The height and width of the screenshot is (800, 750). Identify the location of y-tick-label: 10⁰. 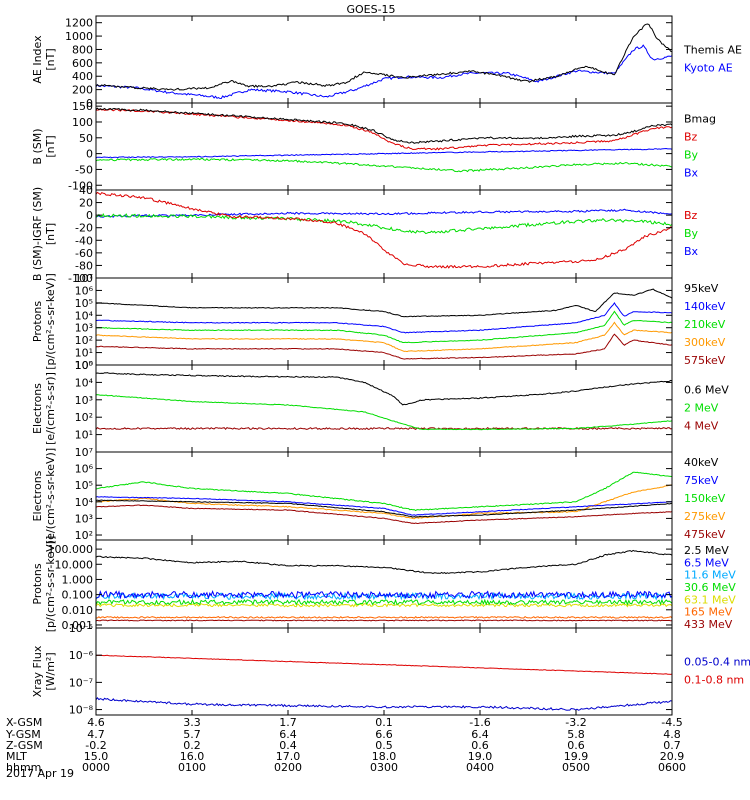
(84, 365).